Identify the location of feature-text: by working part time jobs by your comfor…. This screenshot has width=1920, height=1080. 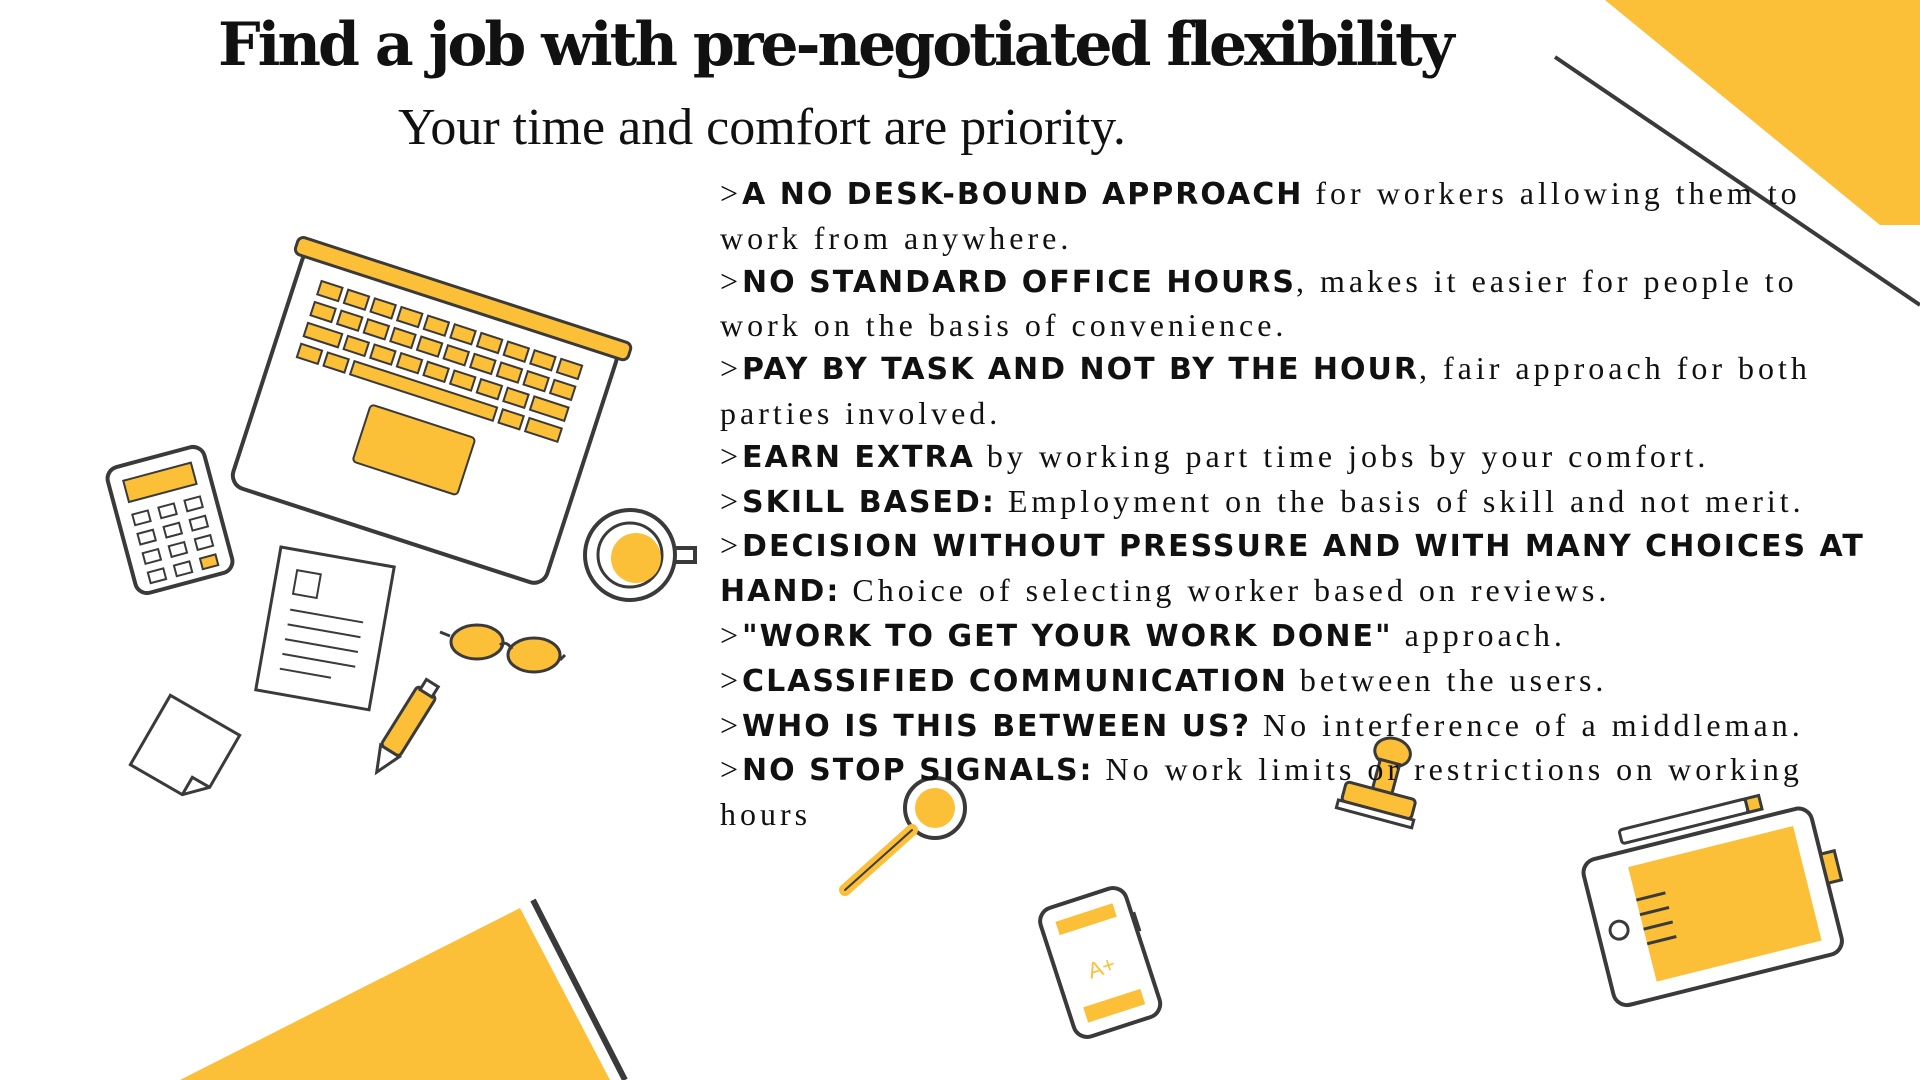
(1342, 455).